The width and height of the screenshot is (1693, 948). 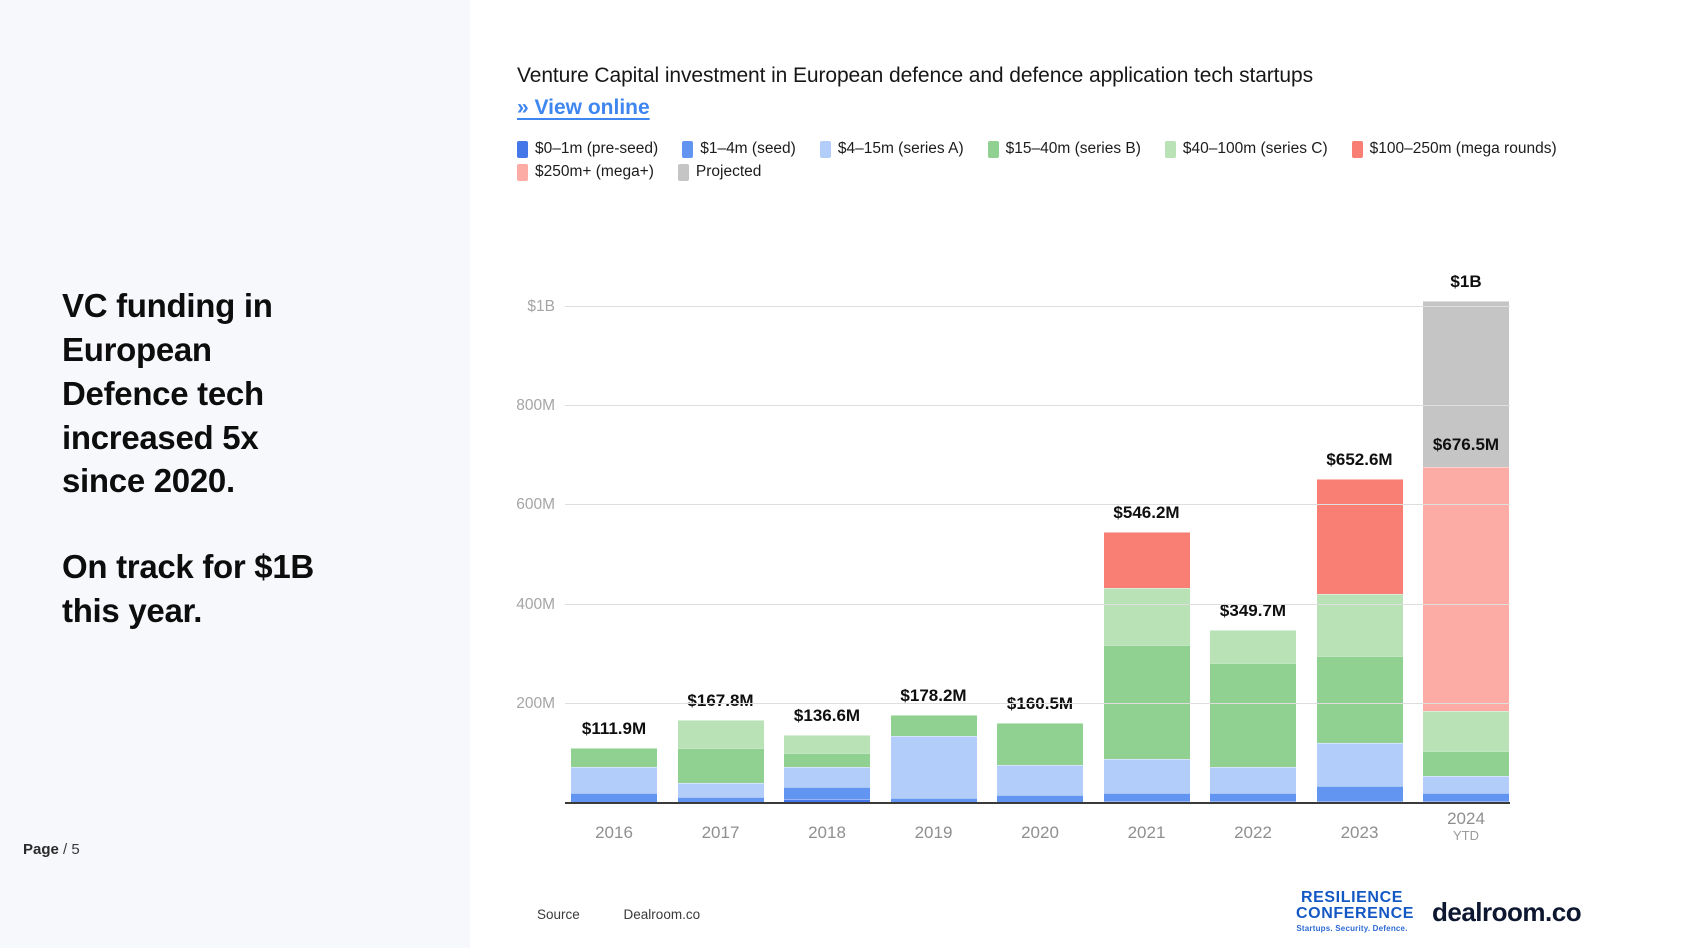 I want to click on bar-2023: $652.6M 2023, so click(x=1359, y=646).